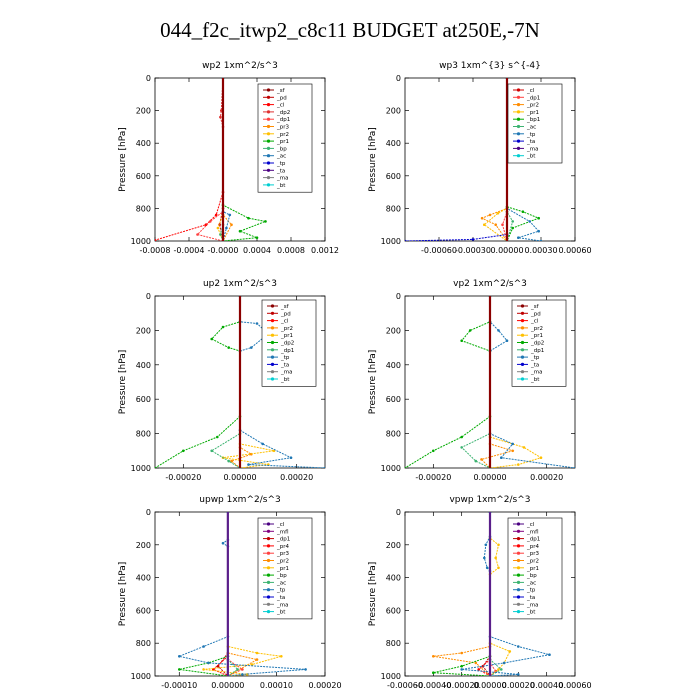 The height and width of the screenshot is (700, 700). I want to click on series-line-pr1, so click(495, 159).